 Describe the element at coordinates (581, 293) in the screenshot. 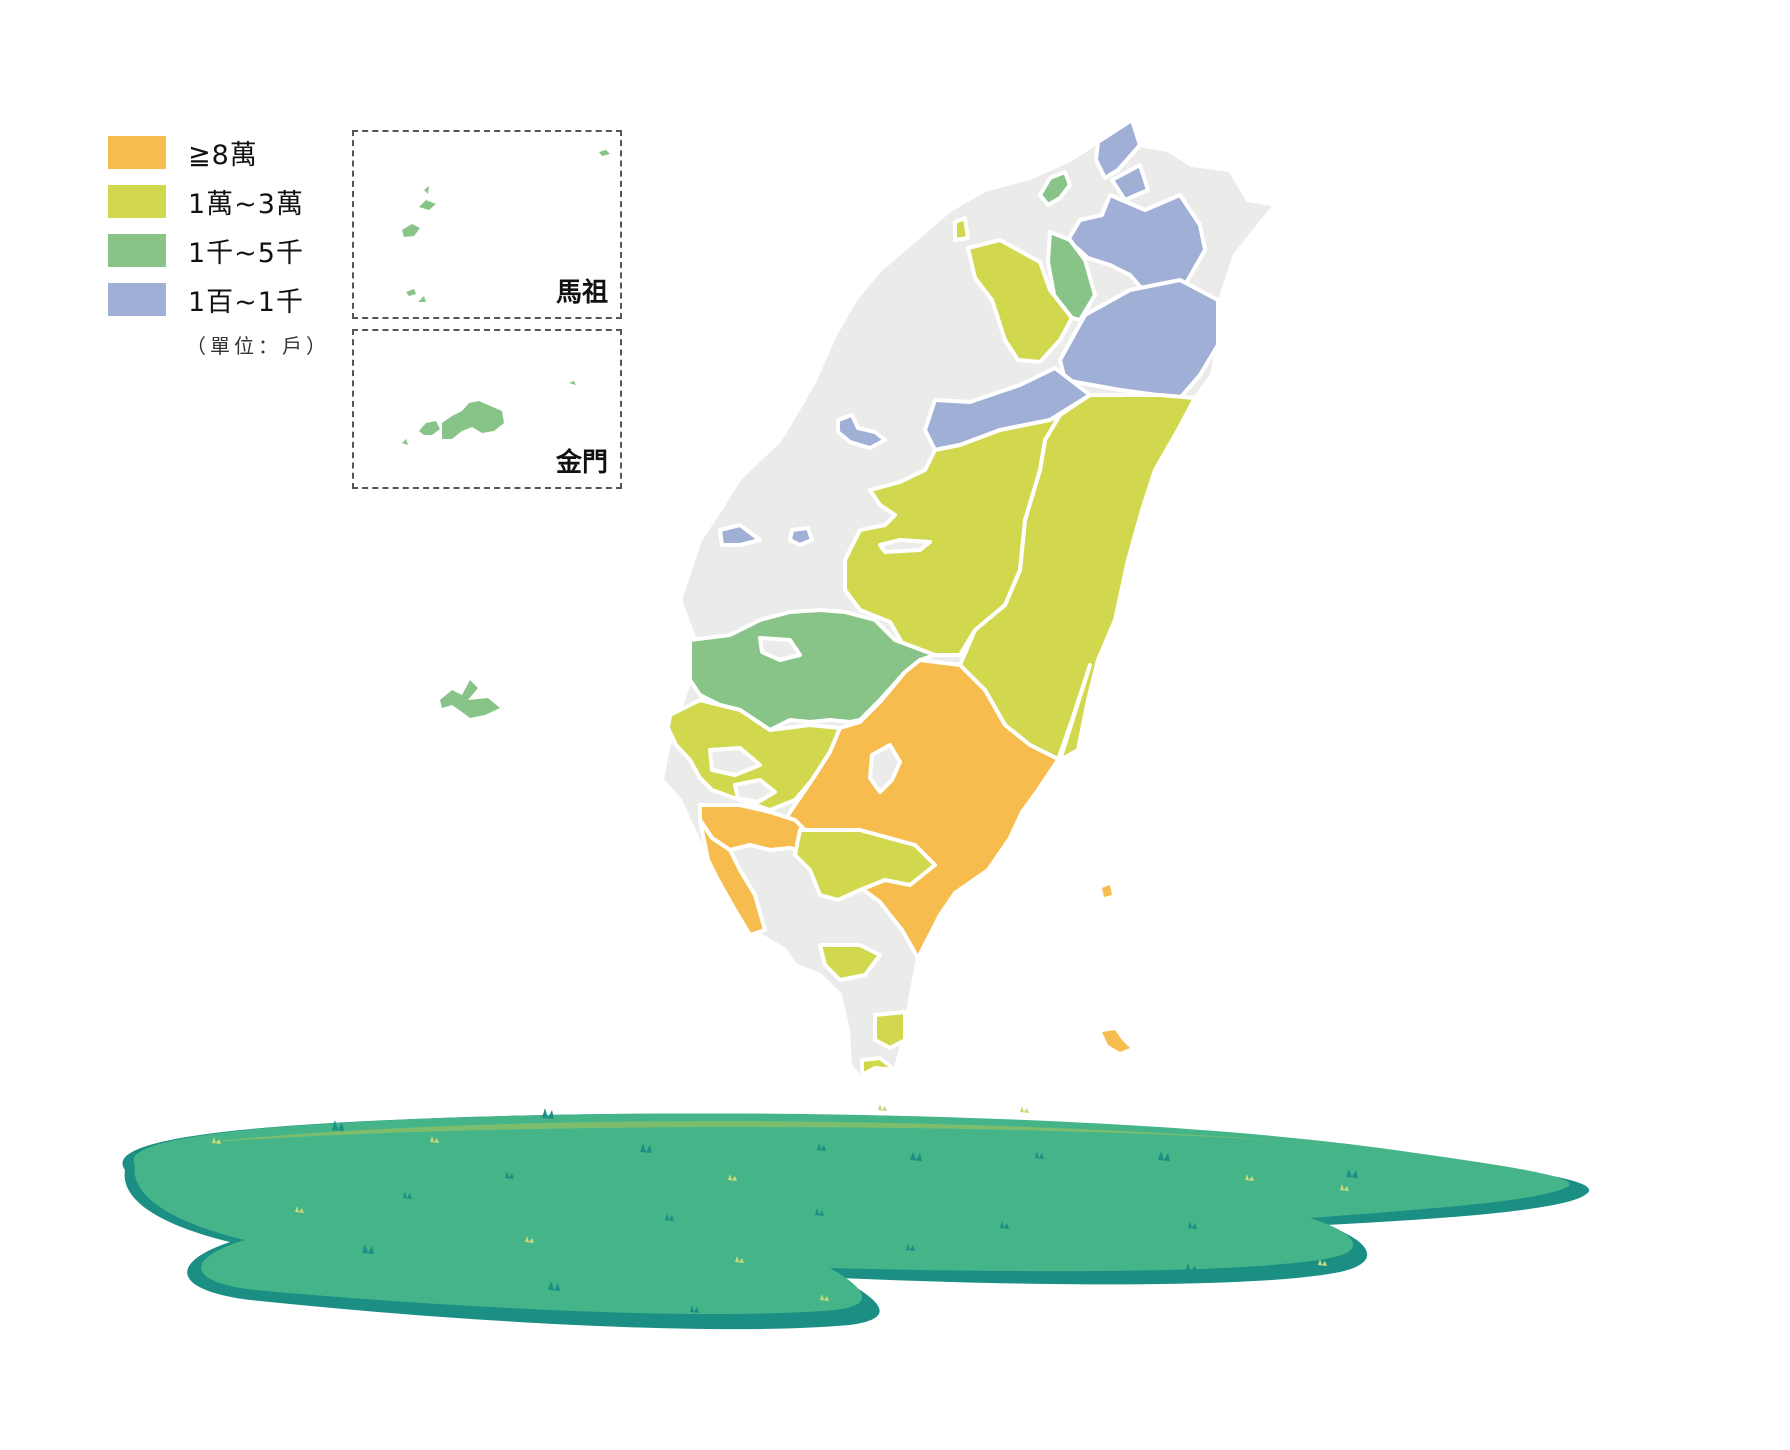

I see `inset-label-matsu: 馬祖` at that location.